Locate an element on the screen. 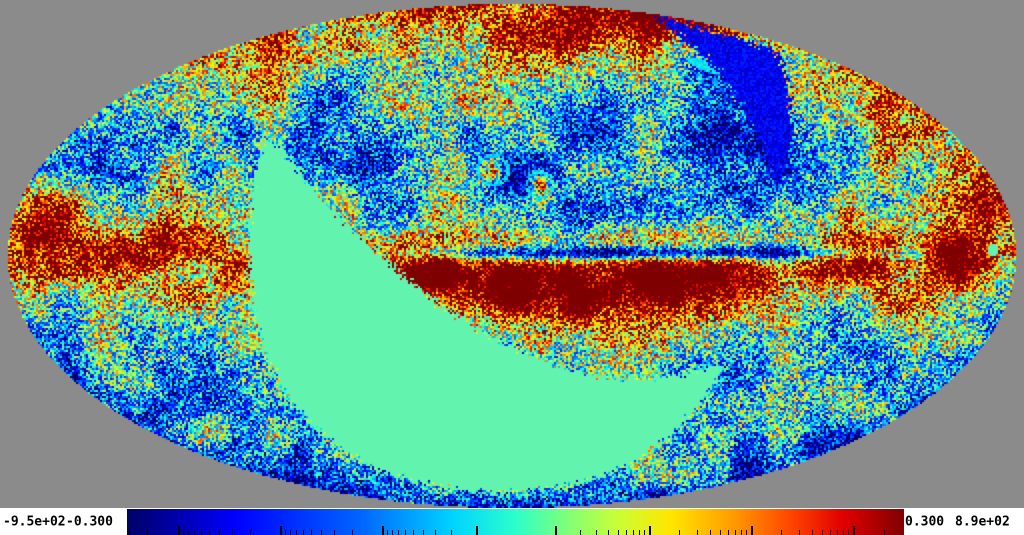  colorbar-max-label: 8.9e+02 is located at coordinates (982, 521).